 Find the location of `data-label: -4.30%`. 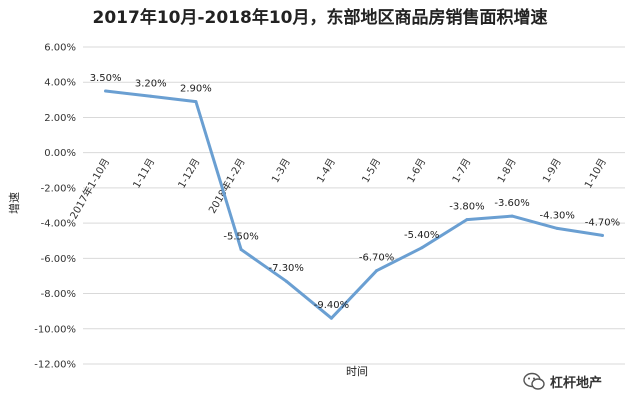

data-label: -4.30% is located at coordinates (557, 215).